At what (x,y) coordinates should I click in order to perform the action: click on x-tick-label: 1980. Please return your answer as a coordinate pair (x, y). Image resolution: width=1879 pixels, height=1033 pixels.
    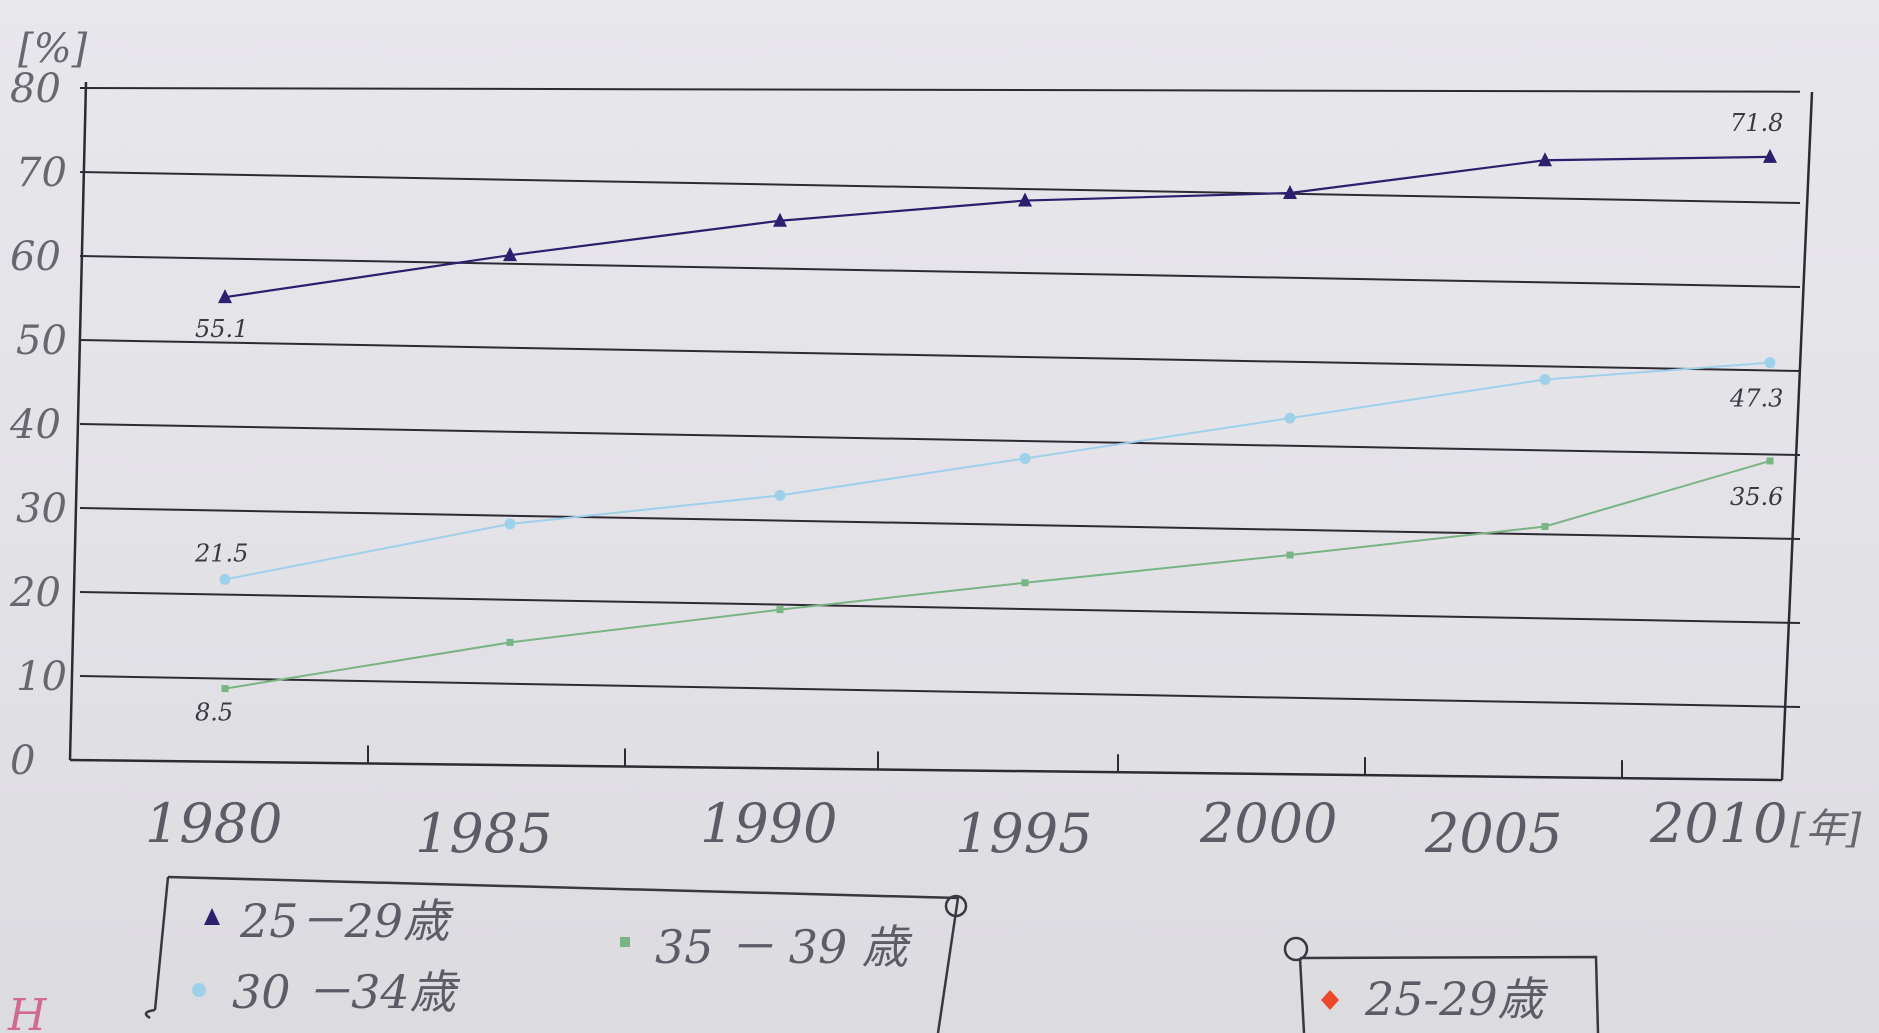
    Looking at the image, I should click on (213, 823).